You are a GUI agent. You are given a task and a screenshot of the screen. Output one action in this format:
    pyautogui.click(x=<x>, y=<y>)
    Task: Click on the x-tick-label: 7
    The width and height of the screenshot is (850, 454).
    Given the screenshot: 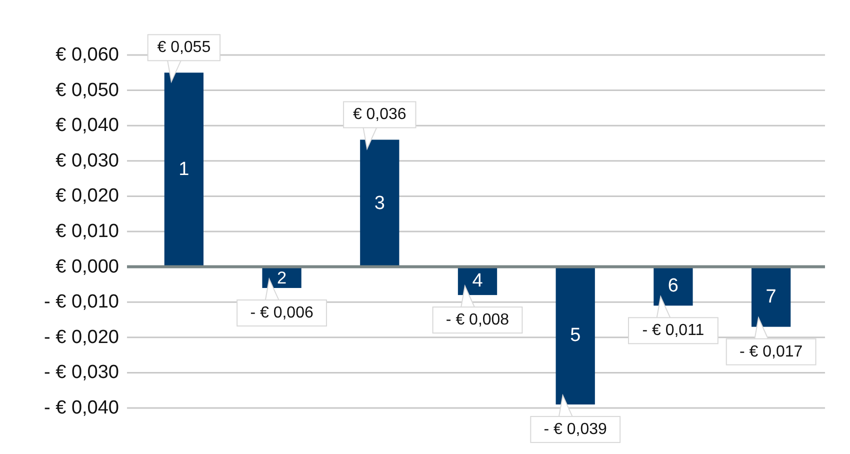 What is the action you would take?
    pyautogui.click(x=771, y=297)
    